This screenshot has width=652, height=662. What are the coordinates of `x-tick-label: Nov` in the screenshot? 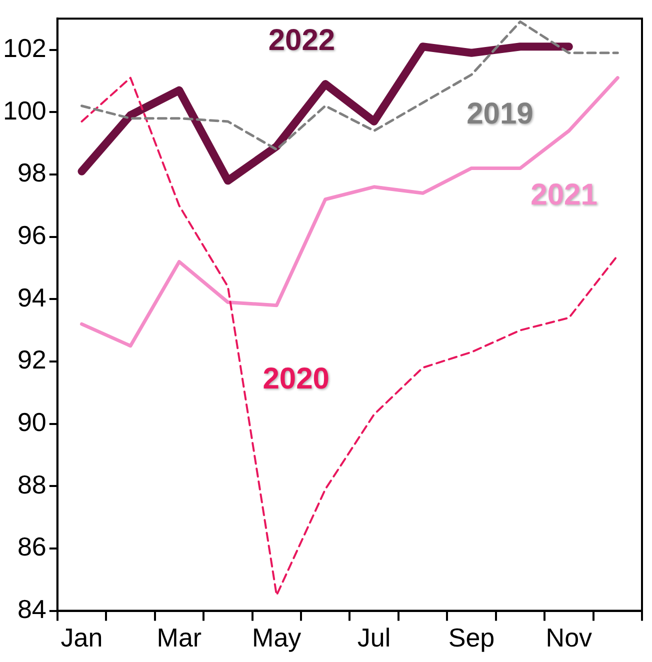 It's located at (569, 637).